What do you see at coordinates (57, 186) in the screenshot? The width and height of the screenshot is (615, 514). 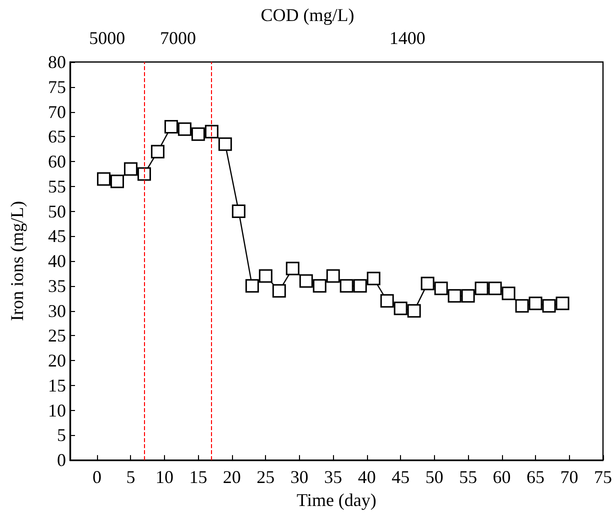 I see `y-tick-label: 55` at bounding box center [57, 186].